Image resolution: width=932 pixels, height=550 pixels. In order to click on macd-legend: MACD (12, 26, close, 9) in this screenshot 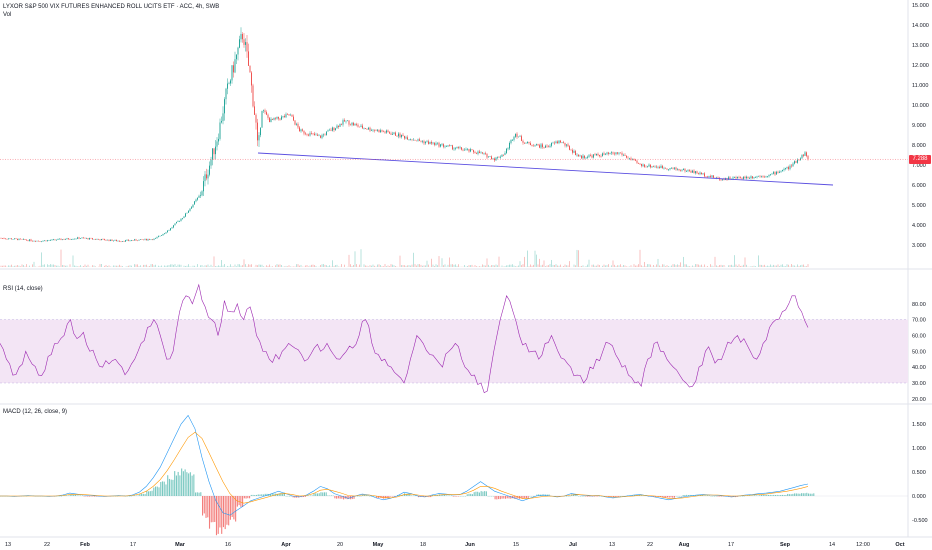, I will do `click(35, 412)`.